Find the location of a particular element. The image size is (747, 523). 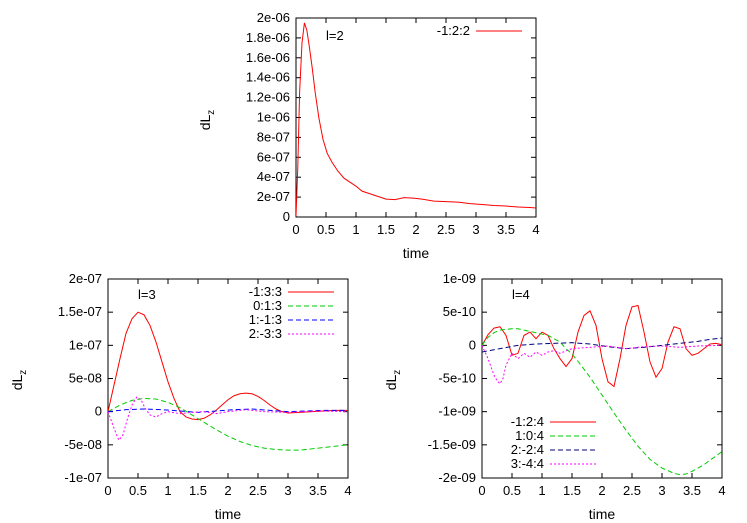

legend-label: -1:2:4 is located at coordinates (527, 421).